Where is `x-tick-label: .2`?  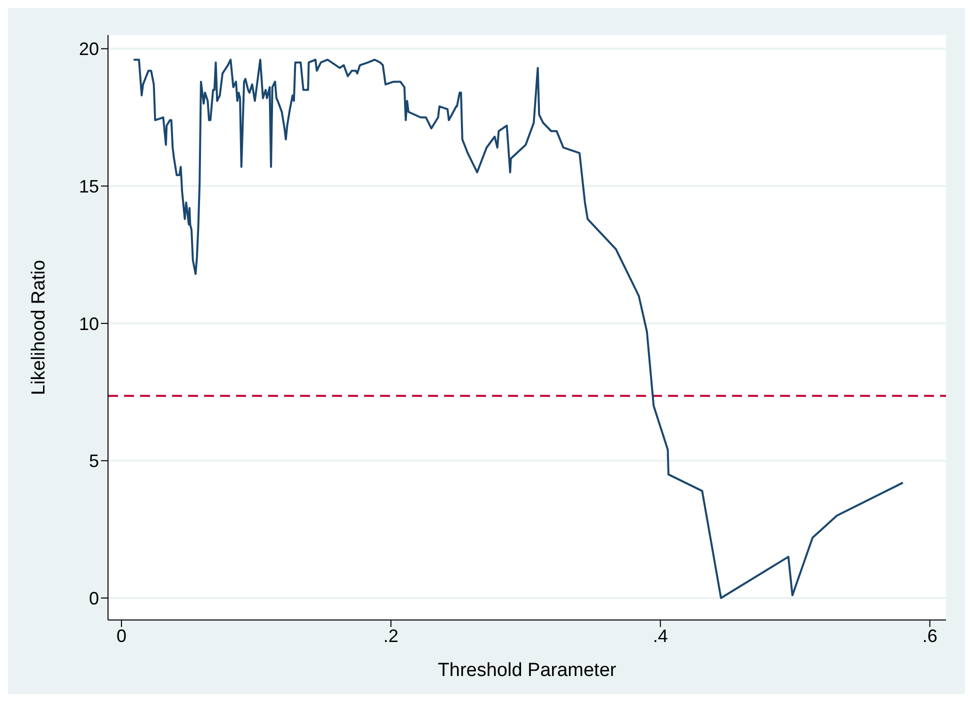 x-tick-label: .2 is located at coordinates (390, 636).